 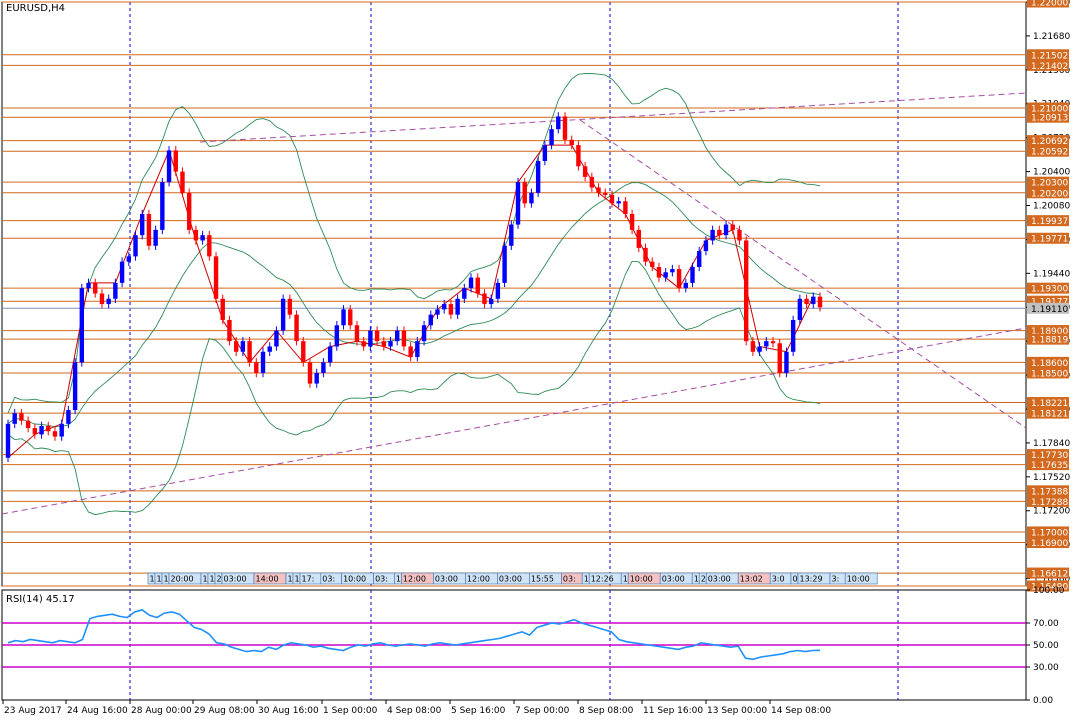 I want to click on price-level-label: 1.21502, so click(x=1049, y=56).